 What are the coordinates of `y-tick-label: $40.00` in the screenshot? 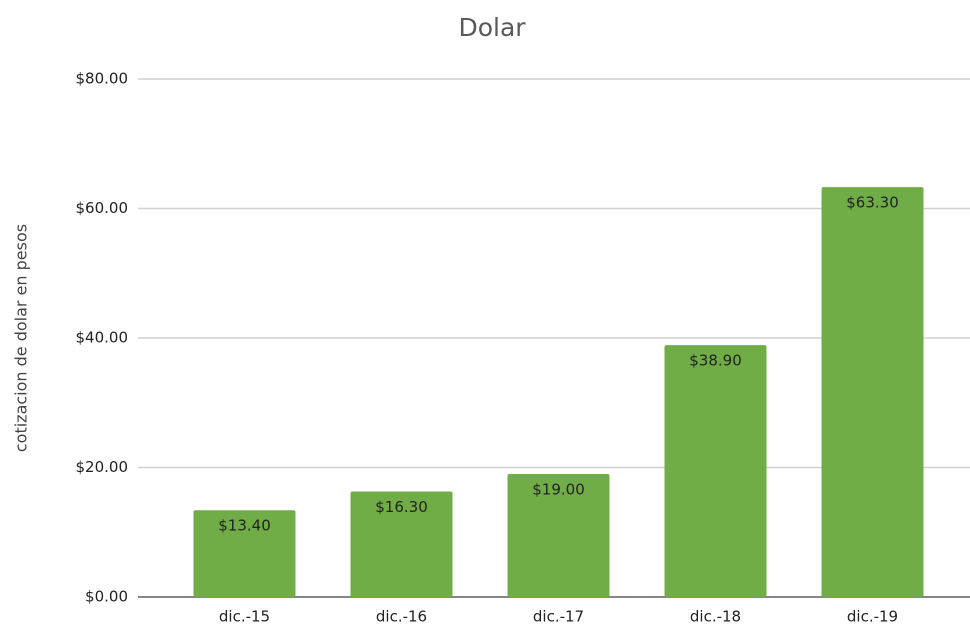 It's located at (102, 338).